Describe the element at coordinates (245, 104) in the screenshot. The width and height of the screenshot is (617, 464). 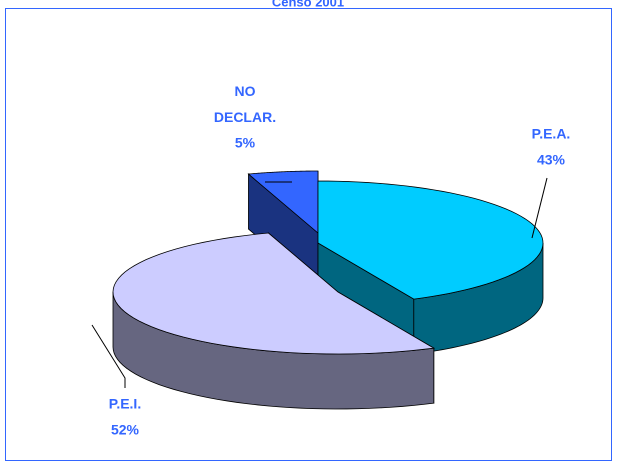
I see `slice-label: NO DECLAR.` at that location.